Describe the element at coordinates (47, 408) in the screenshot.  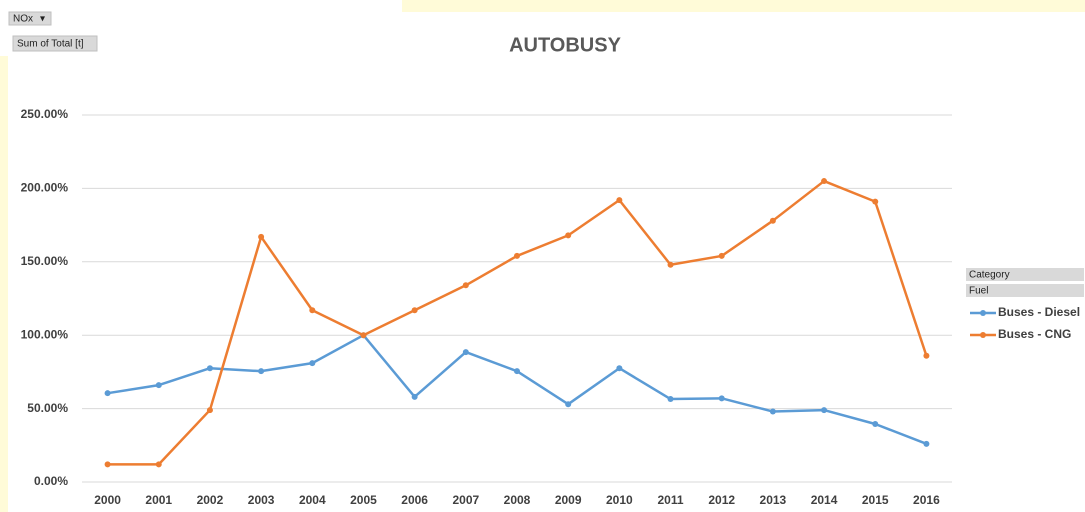
I see `y-tick-label: 50.00%` at that location.